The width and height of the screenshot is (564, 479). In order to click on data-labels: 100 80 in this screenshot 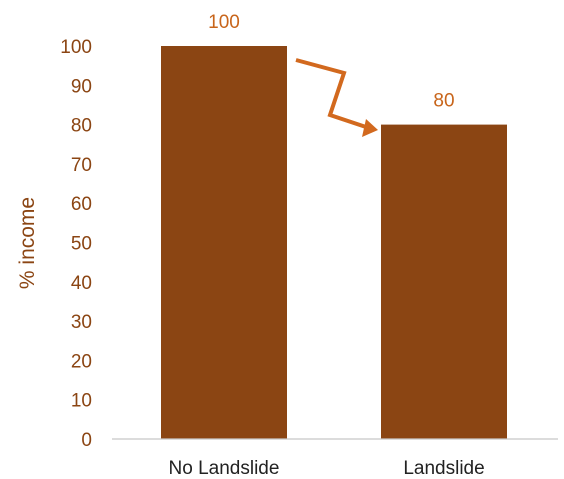, I will do `click(331, 62)`.